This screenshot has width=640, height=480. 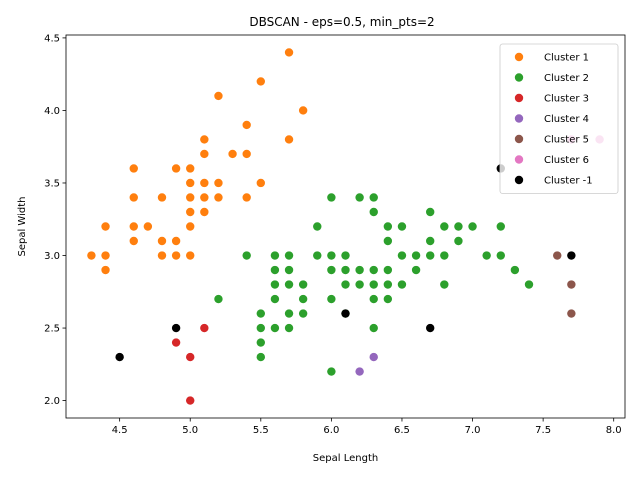 I want to click on y-axis-ticks: 2.0 2.5 3.0 3.5 4.0 4.5, so click(x=55, y=220).